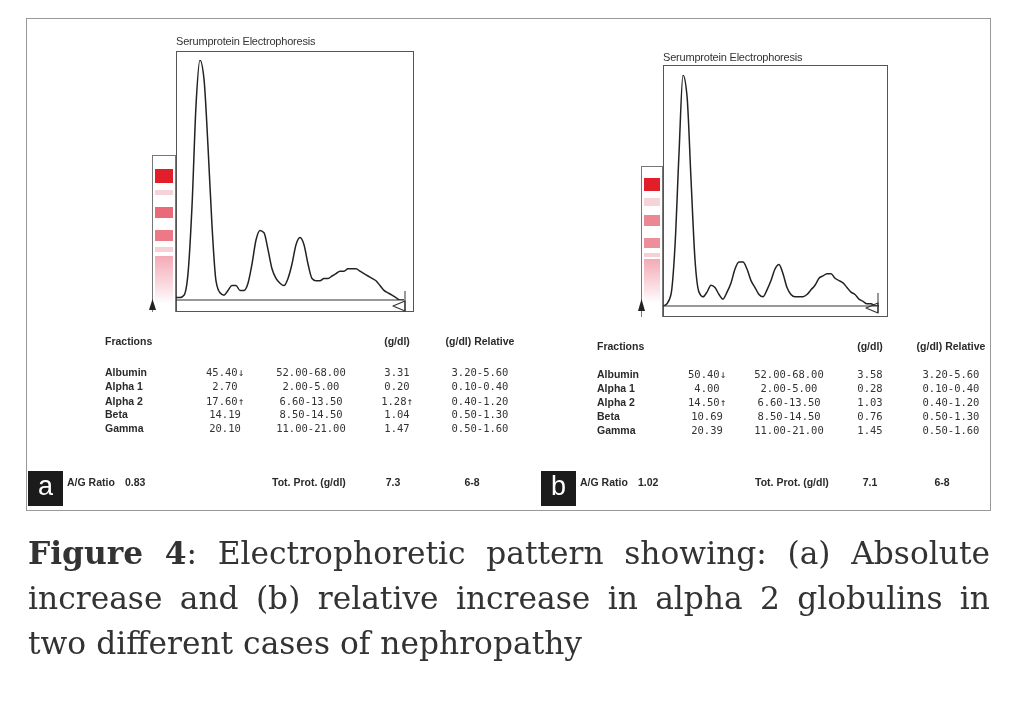 Image resolution: width=1024 pixels, height=710 pixels. I want to click on text: 0.20, so click(397, 386).